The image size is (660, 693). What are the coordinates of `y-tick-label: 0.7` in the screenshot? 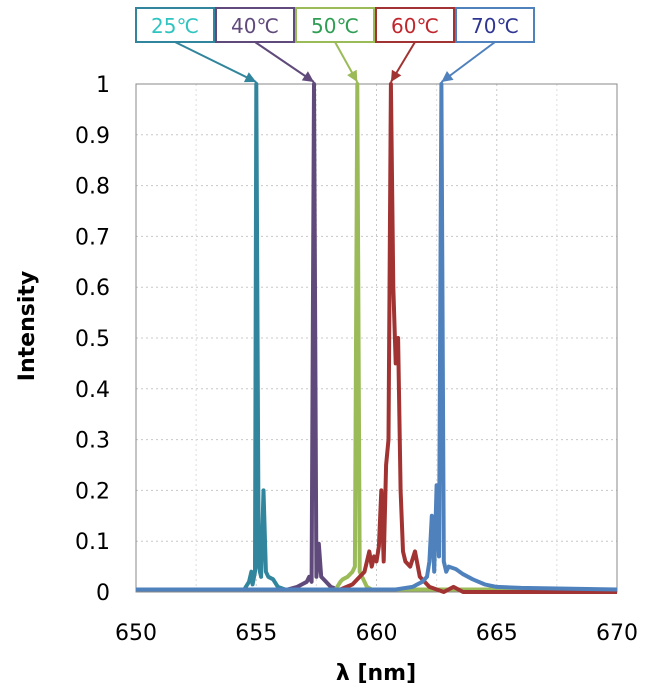 It's located at (92, 237).